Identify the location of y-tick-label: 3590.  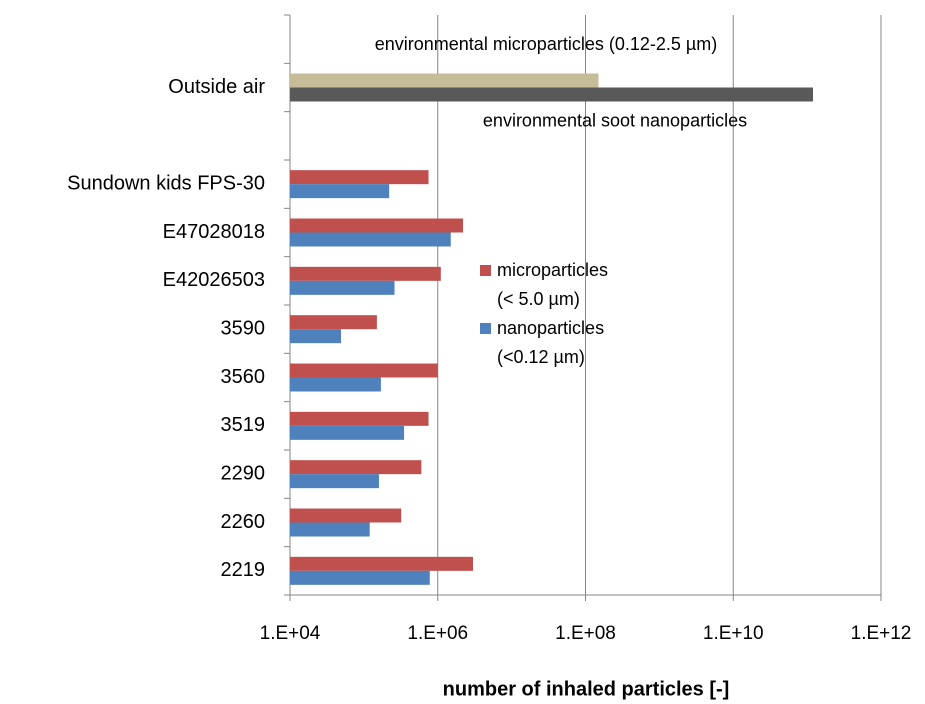
(243, 328).